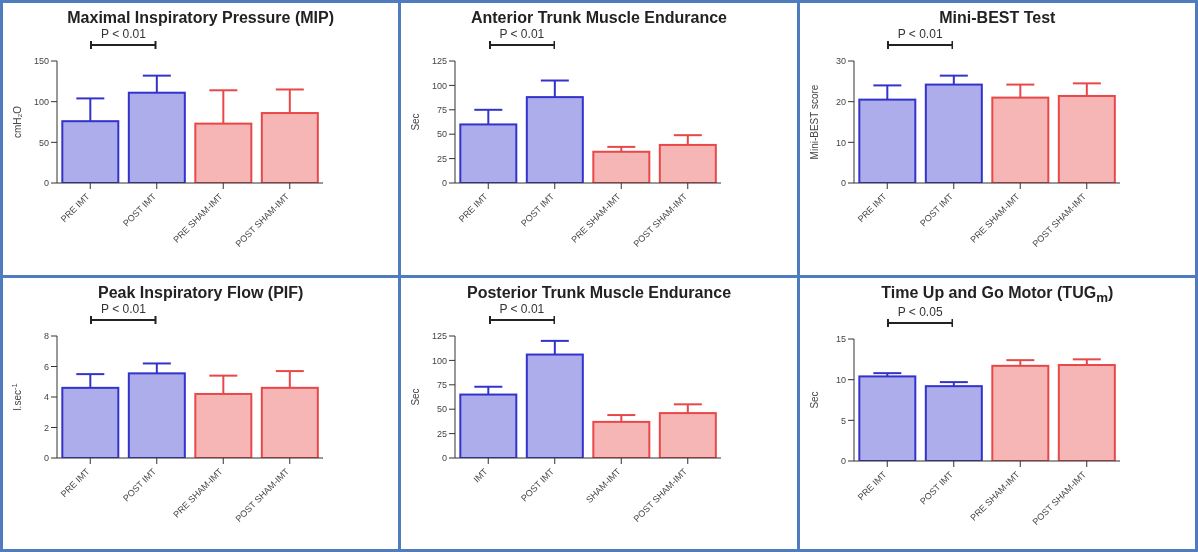  Describe the element at coordinates (840, 61) in the screenshot. I see `y-tick-label: 30` at that location.